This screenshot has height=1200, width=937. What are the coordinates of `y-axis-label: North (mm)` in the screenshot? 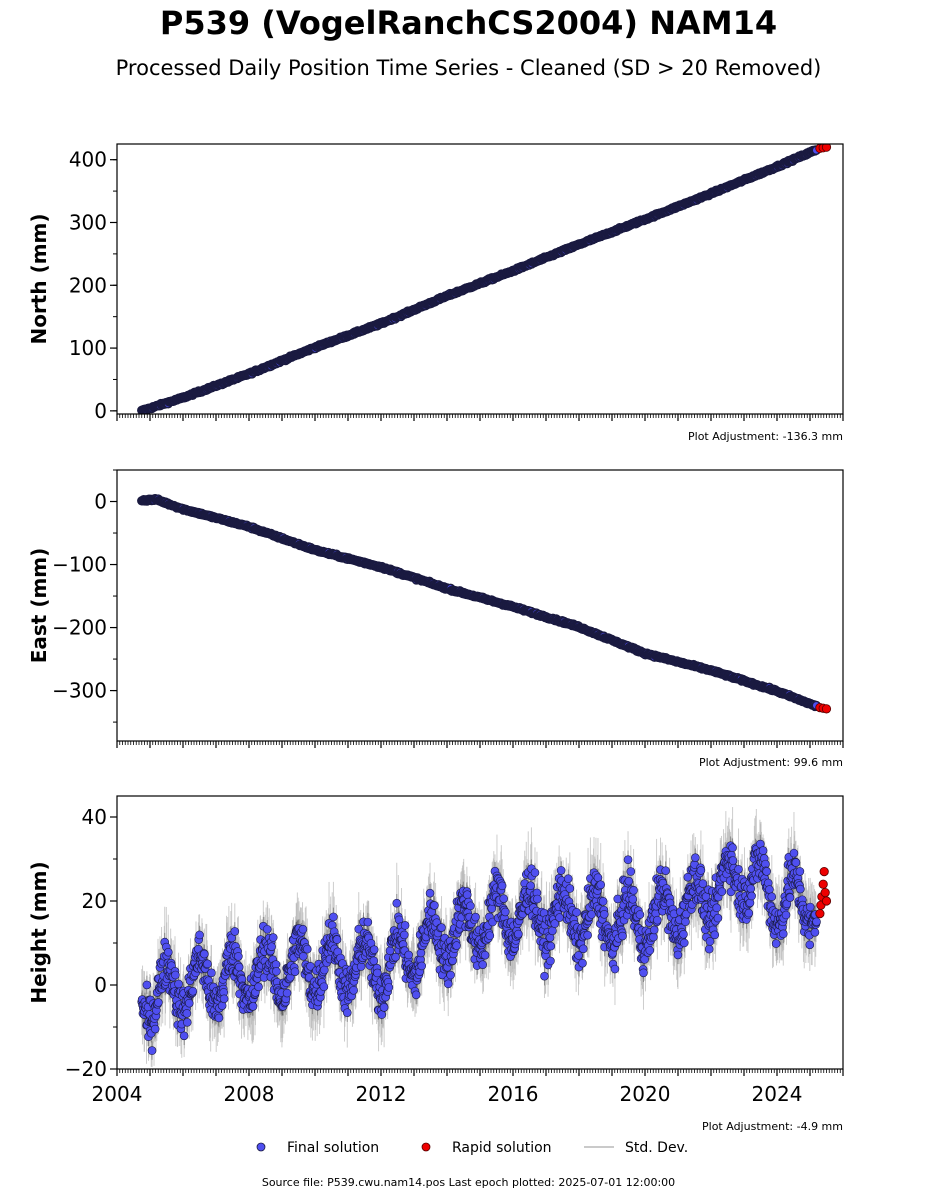 It's located at (39, 278).